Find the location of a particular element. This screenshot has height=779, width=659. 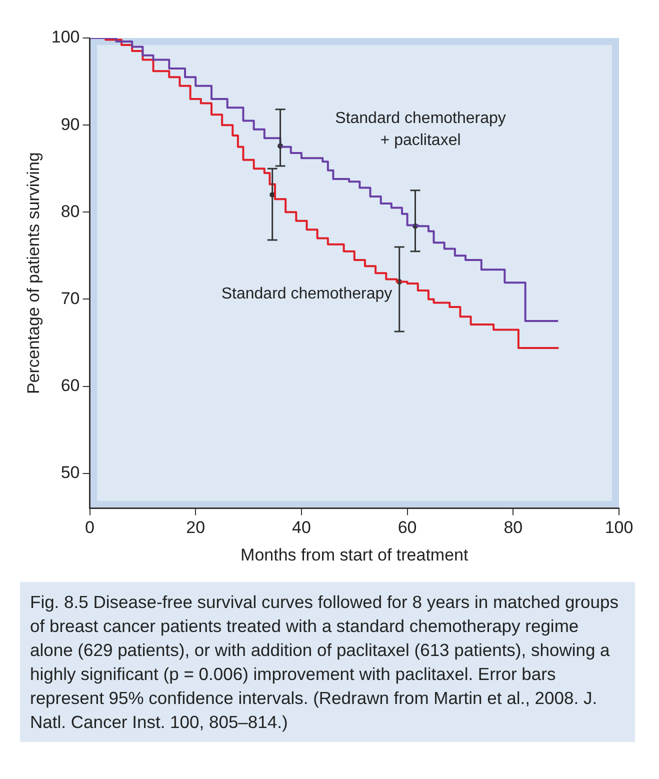

x-tick-label: 40 is located at coordinates (301, 528).